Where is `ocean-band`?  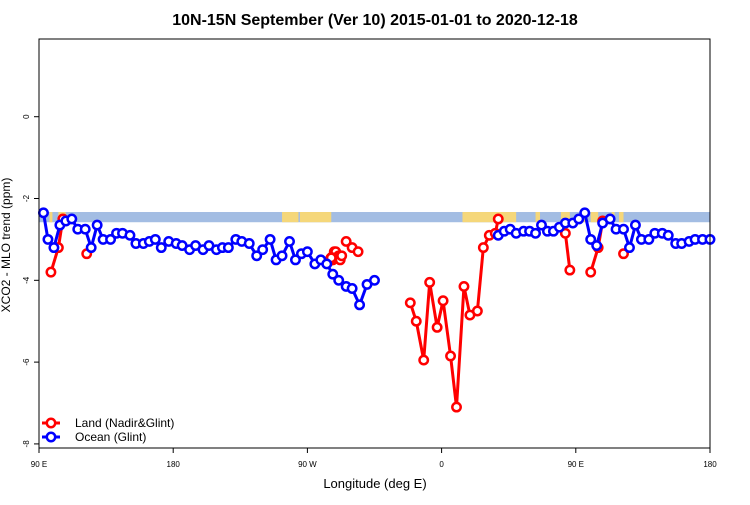 ocean-band is located at coordinates (374, 217).